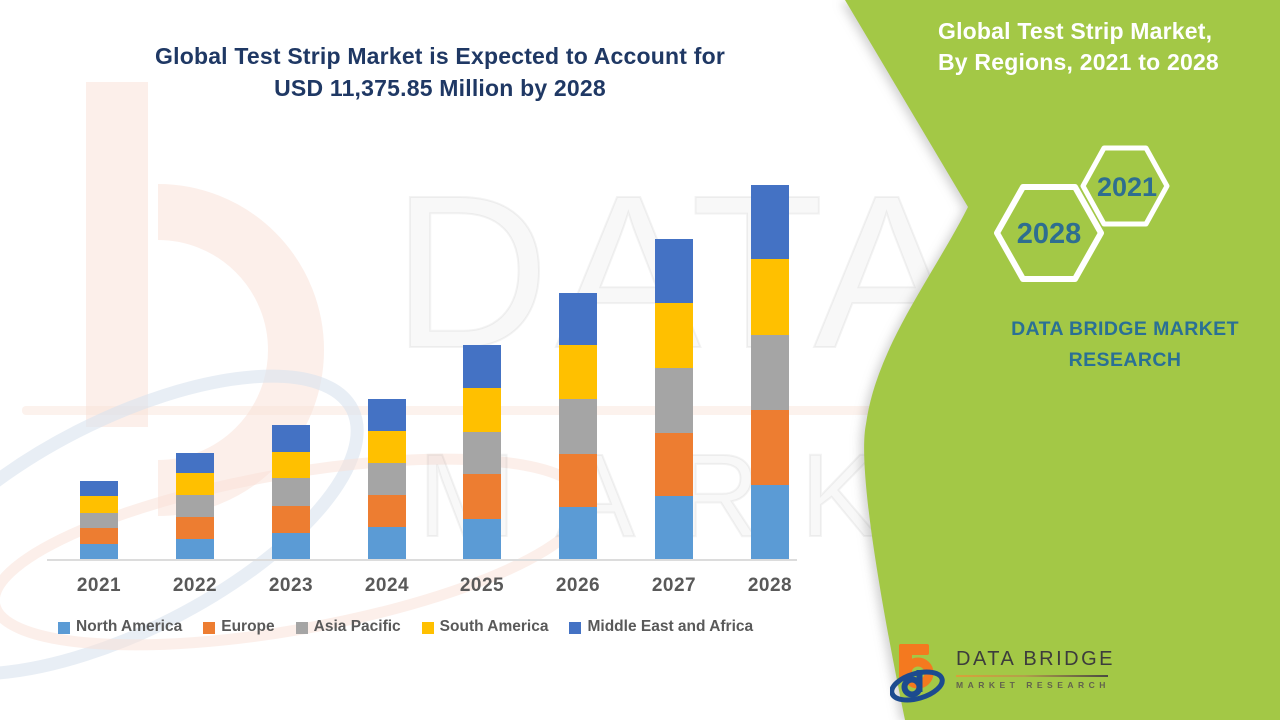 This screenshot has height=720, width=1280. Describe the element at coordinates (770, 585) in the screenshot. I see `x-axis-label-2028: 2028` at that location.